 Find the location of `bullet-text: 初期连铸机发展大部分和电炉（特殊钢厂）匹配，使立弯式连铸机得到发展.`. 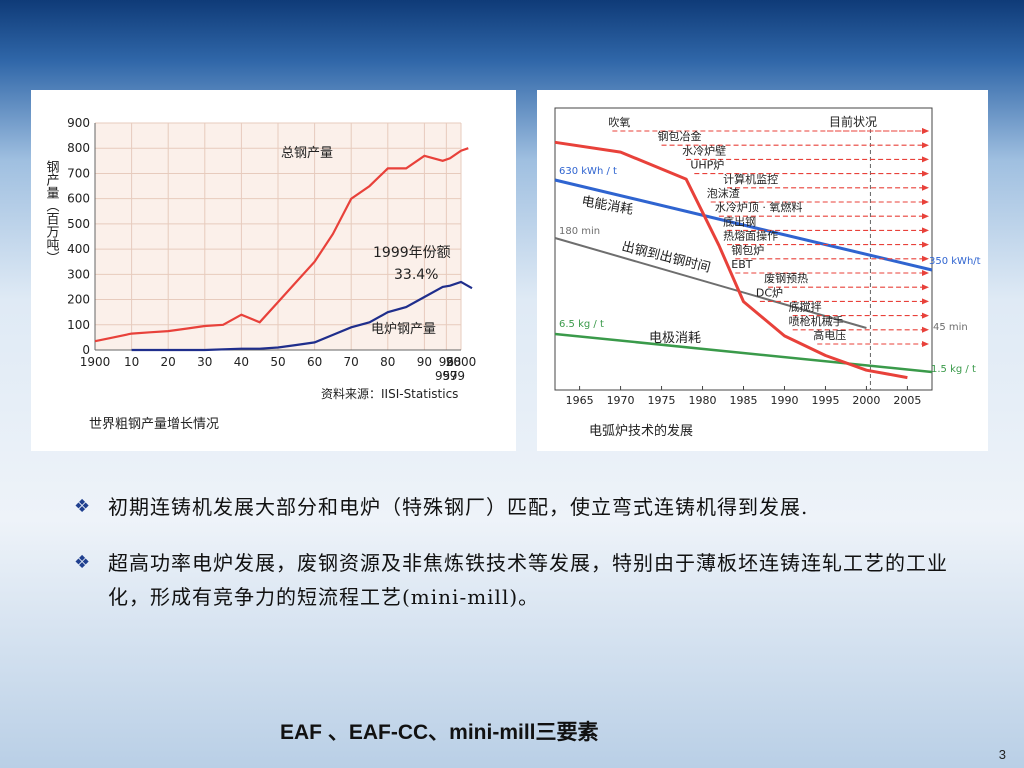

bullet-text: 初期连铸机发展大部分和电炉（特殊钢厂）匹配，使立弯式连铸机得到发展. is located at coordinates (458, 507).